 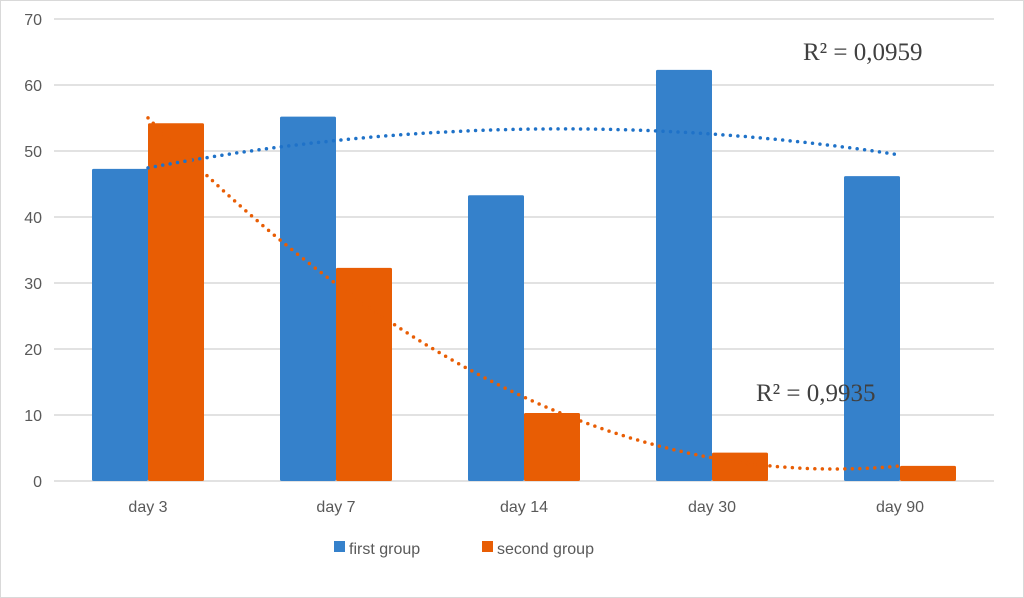 What do you see at coordinates (863, 52) in the screenshot?
I see `r2-label-first-group: R² = 0,0959` at bounding box center [863, 52].